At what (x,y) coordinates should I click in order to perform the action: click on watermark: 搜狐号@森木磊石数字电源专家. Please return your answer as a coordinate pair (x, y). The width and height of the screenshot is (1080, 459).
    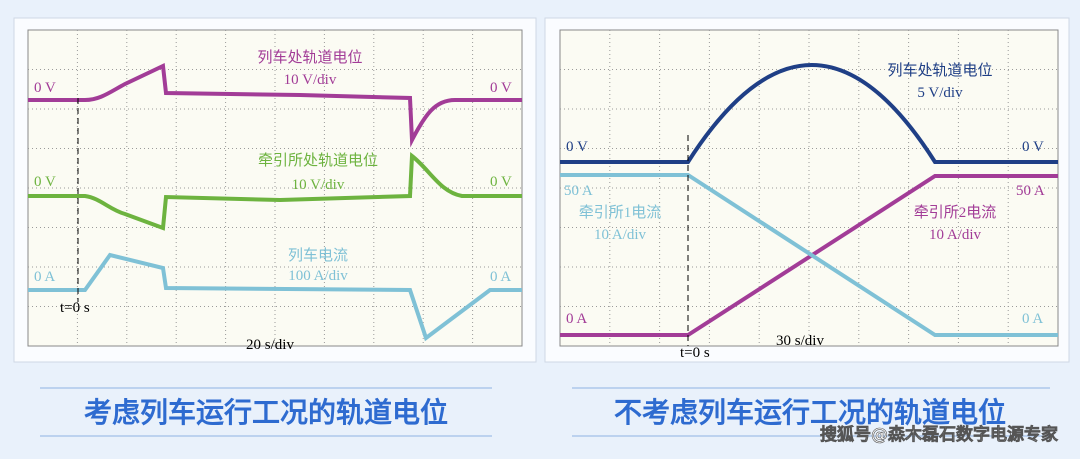
    Looking at the image, I should click on (939, 434).